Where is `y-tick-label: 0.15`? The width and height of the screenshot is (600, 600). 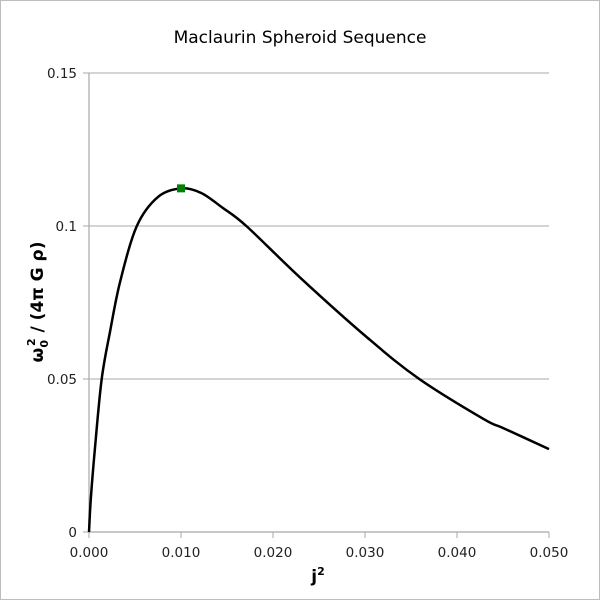 y-tick-label: 0.15 is located at coordinates (62, 74).